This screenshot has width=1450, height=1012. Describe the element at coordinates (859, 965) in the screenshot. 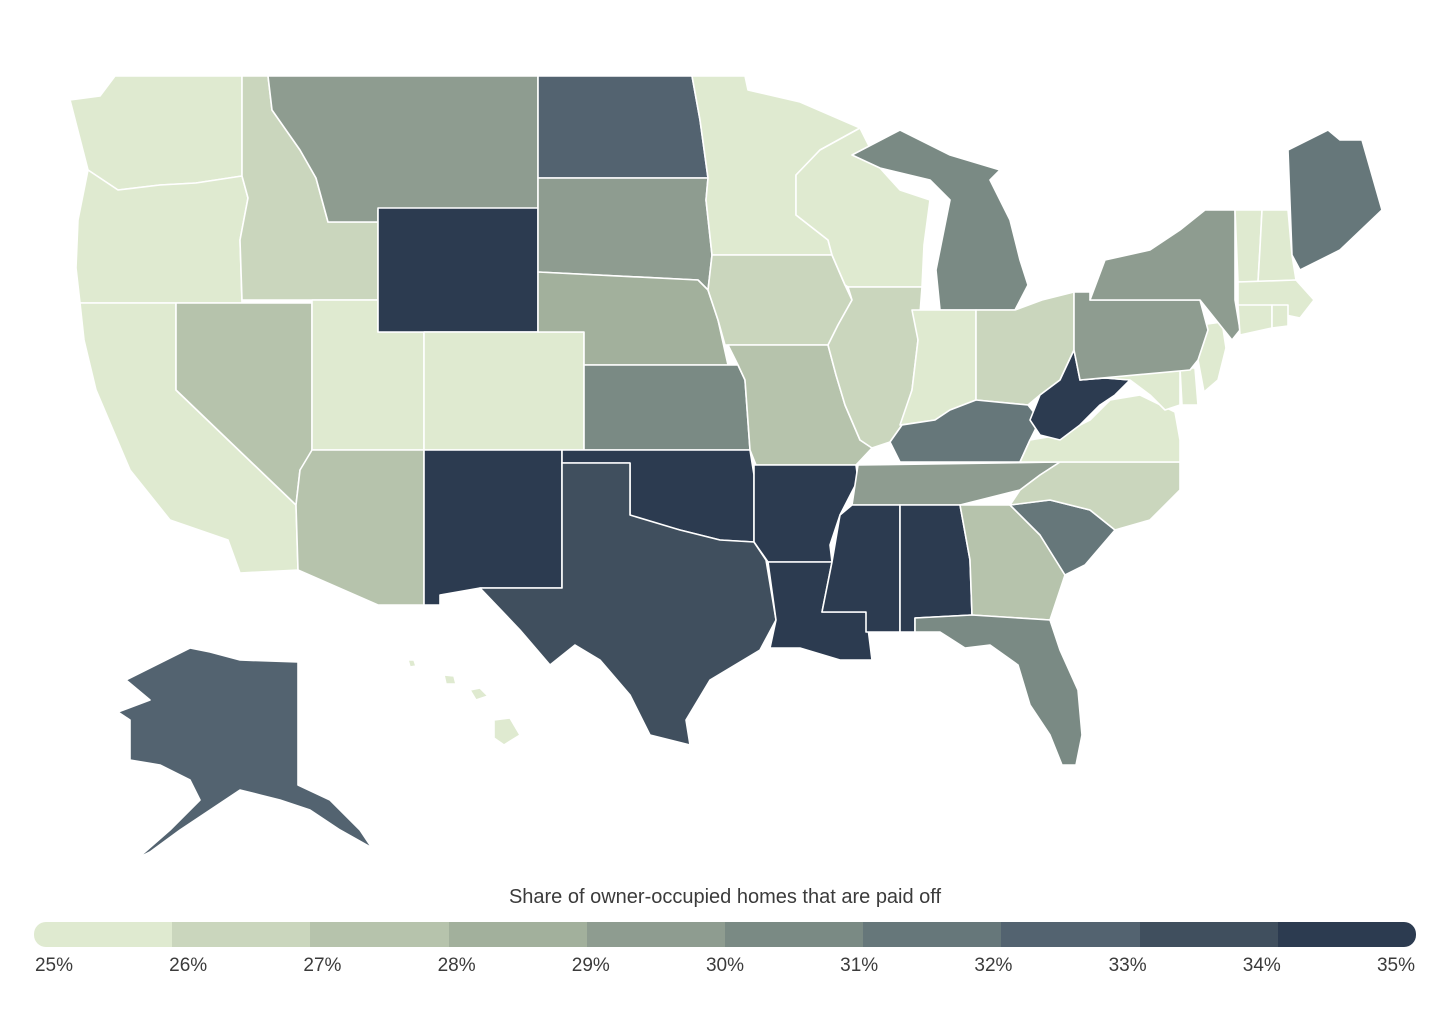

I see `legend-tick: 31%` at that location.